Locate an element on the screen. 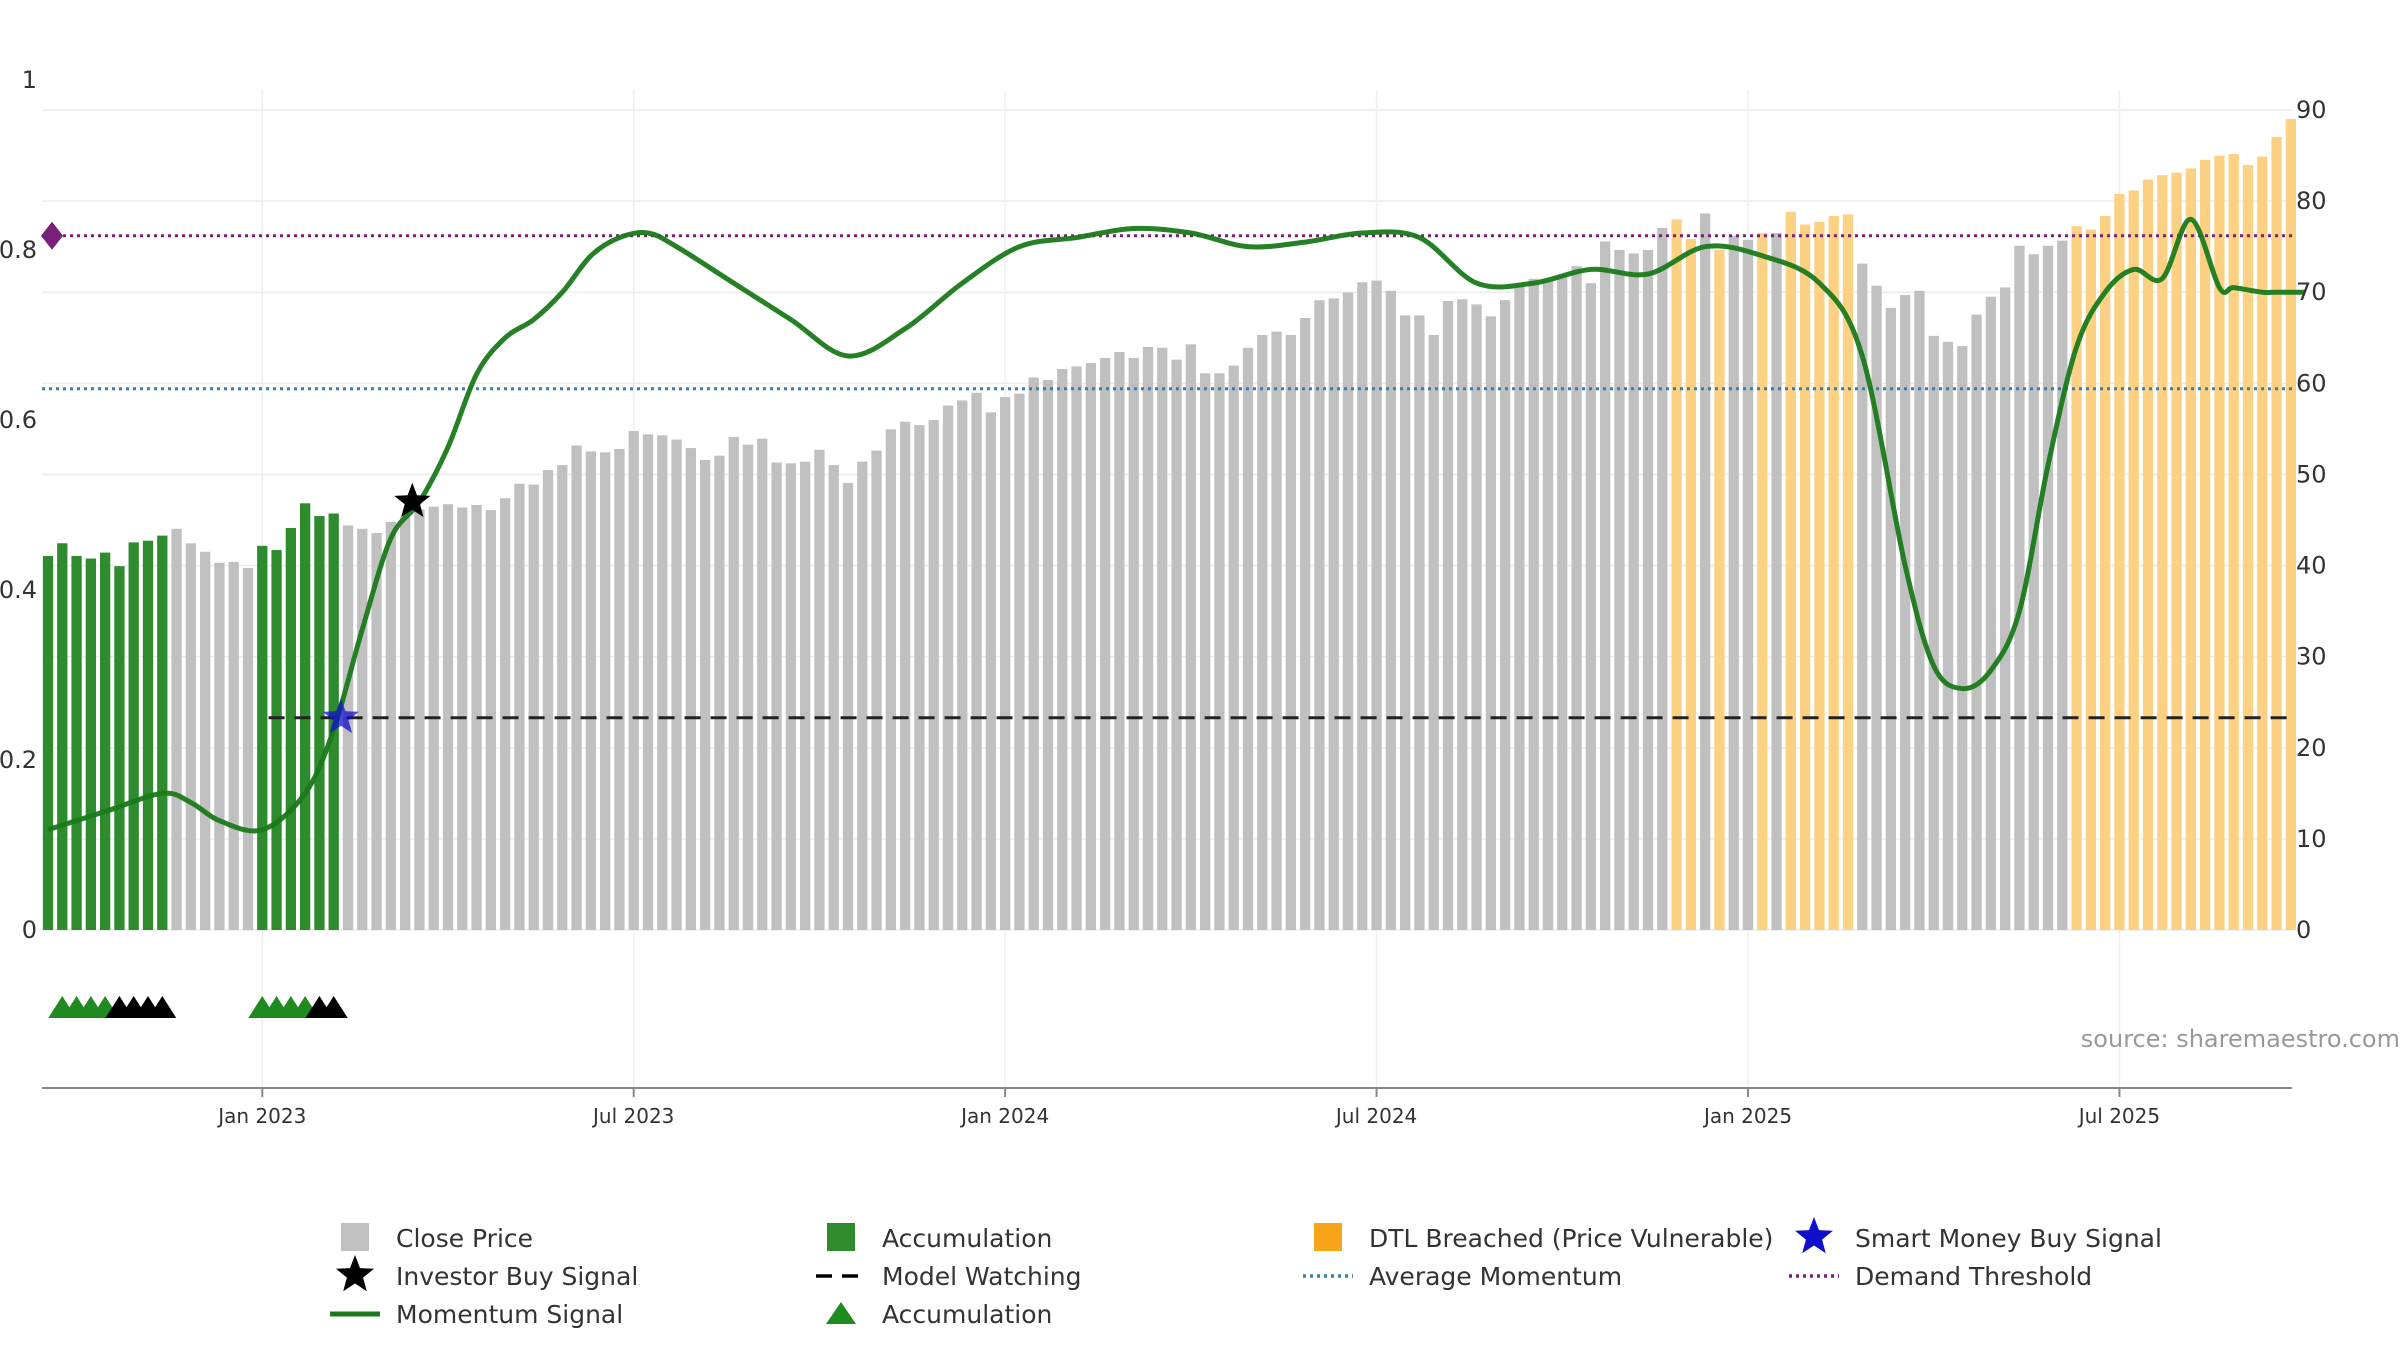 The image size is (2400, 1350). legend-label: DTL Breached (Price Vulnerable) is located at coordinates (1571, 1238).